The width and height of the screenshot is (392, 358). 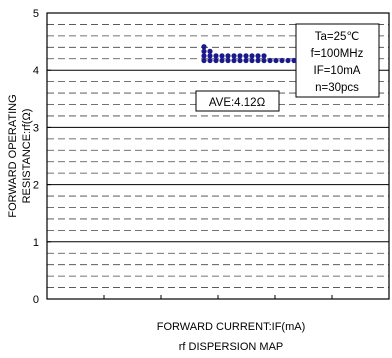 I want to click on y-axis-label: FORWARD OPERATING RESISTANCE:rf(Ω), so click(x=20, y=155).